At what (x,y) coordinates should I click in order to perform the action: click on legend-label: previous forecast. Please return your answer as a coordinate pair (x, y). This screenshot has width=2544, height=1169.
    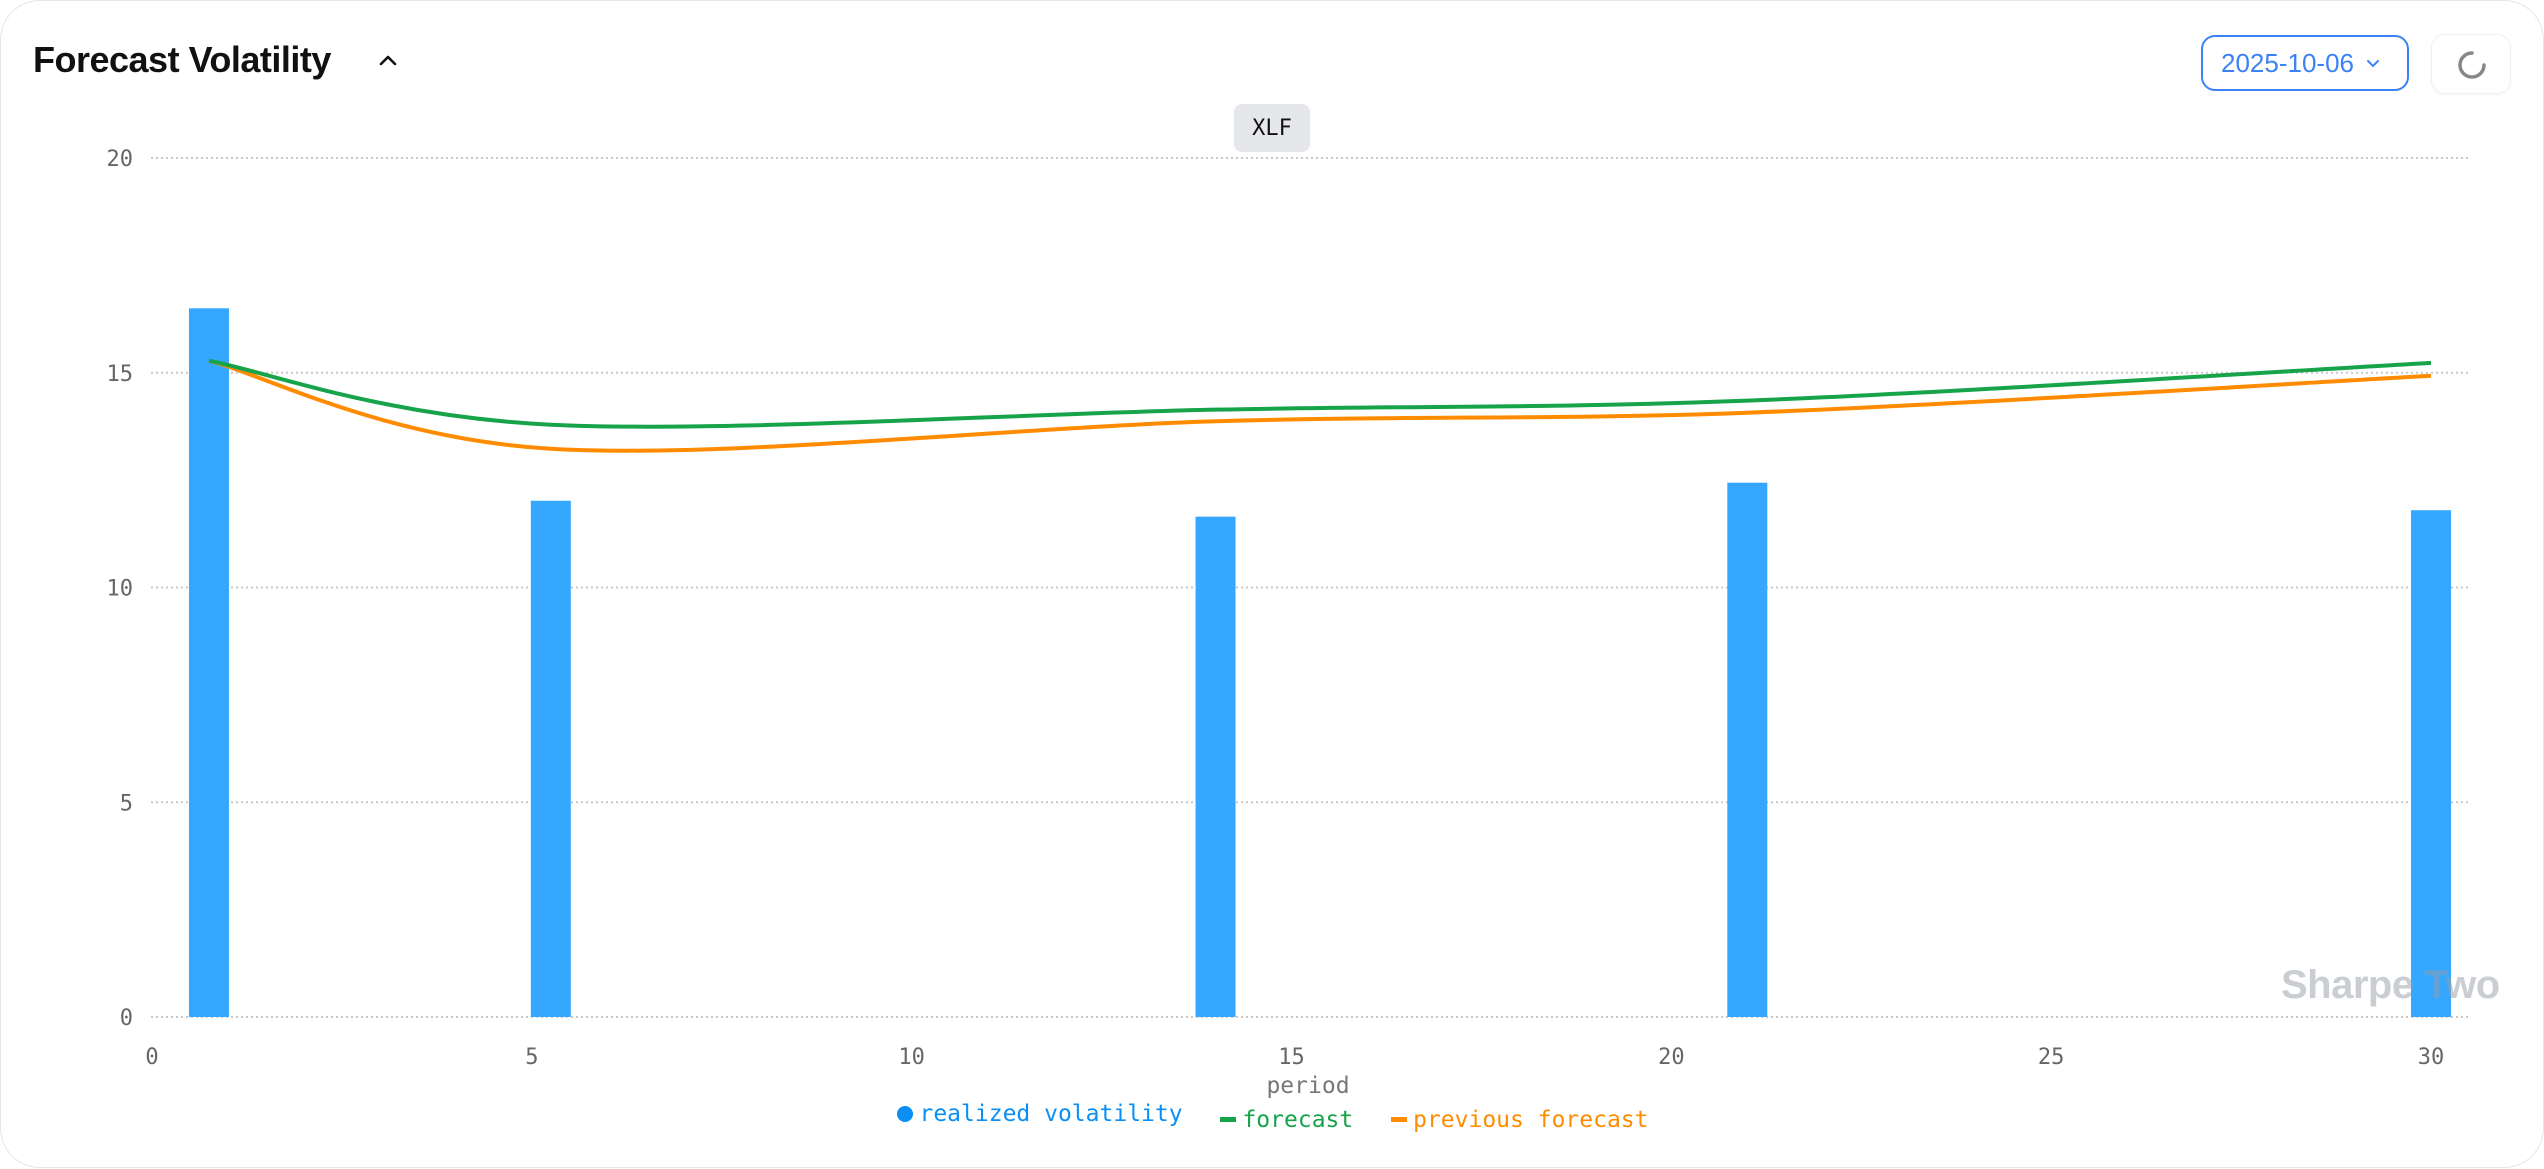
    Looking at the image, I should click on (1531, 1119).